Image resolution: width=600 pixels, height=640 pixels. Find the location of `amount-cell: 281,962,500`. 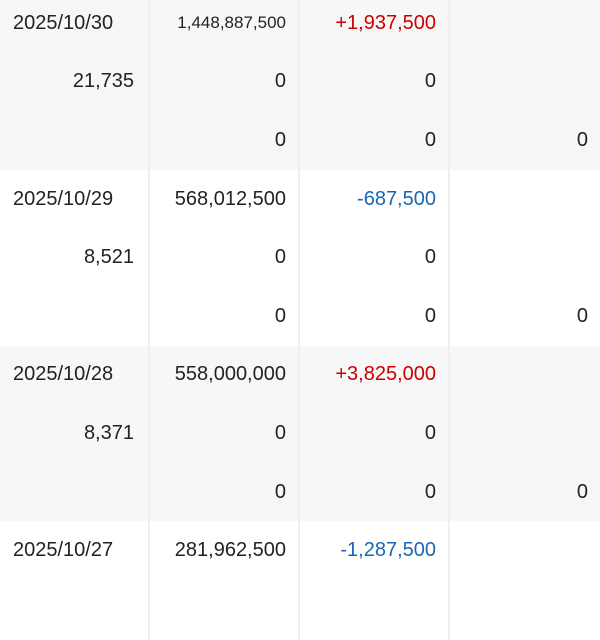

amount-cell: 281,962,500 is located at coordinates (225, 550).